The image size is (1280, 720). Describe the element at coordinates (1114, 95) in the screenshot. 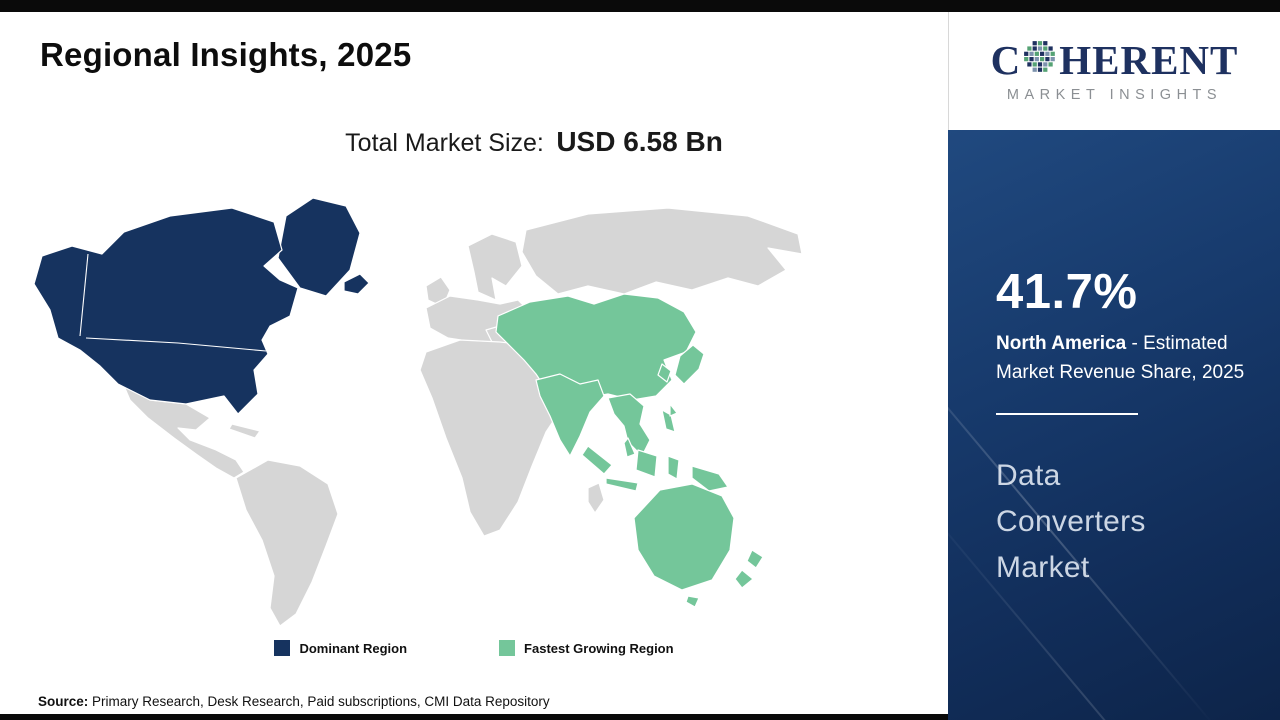

I see `logo-tagline: MARKET INSIGHTS` at that location.